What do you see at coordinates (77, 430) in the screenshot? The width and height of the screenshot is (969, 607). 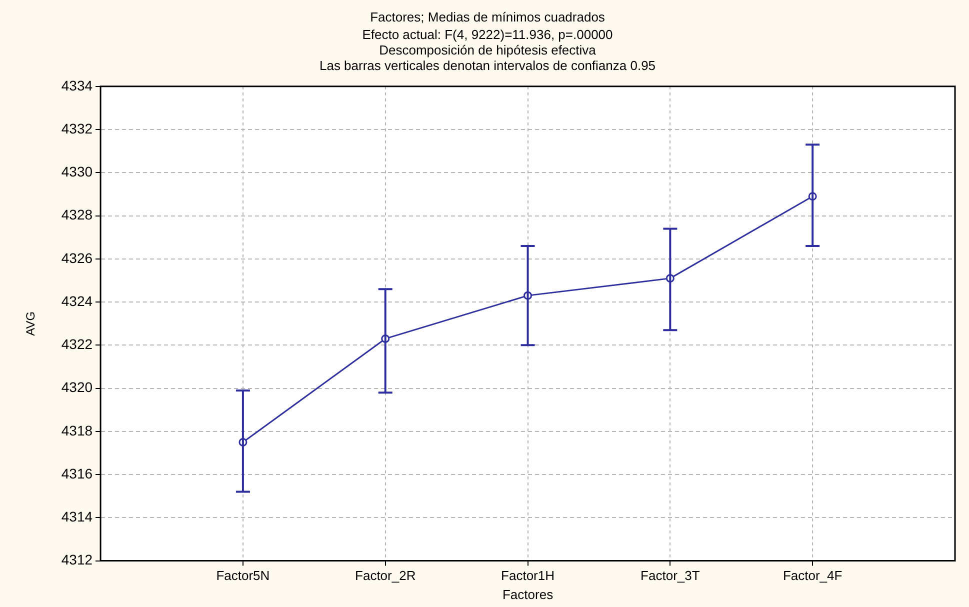 I see `y-tick-label: 4318` at bounding box center [77, 430].